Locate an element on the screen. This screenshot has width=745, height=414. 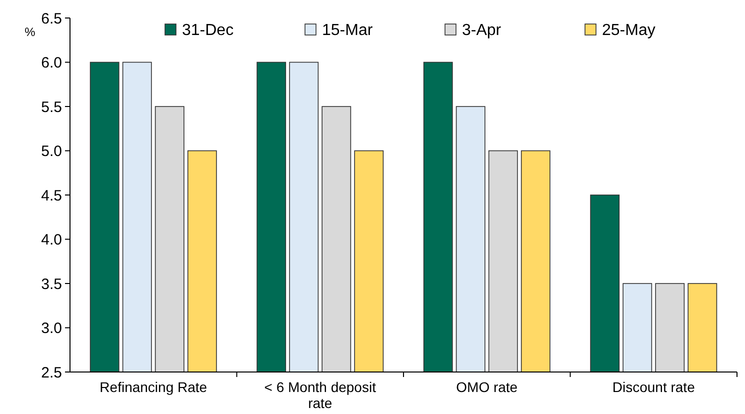
y-tick-label: 3.0 is located at coordinates (51, 328).